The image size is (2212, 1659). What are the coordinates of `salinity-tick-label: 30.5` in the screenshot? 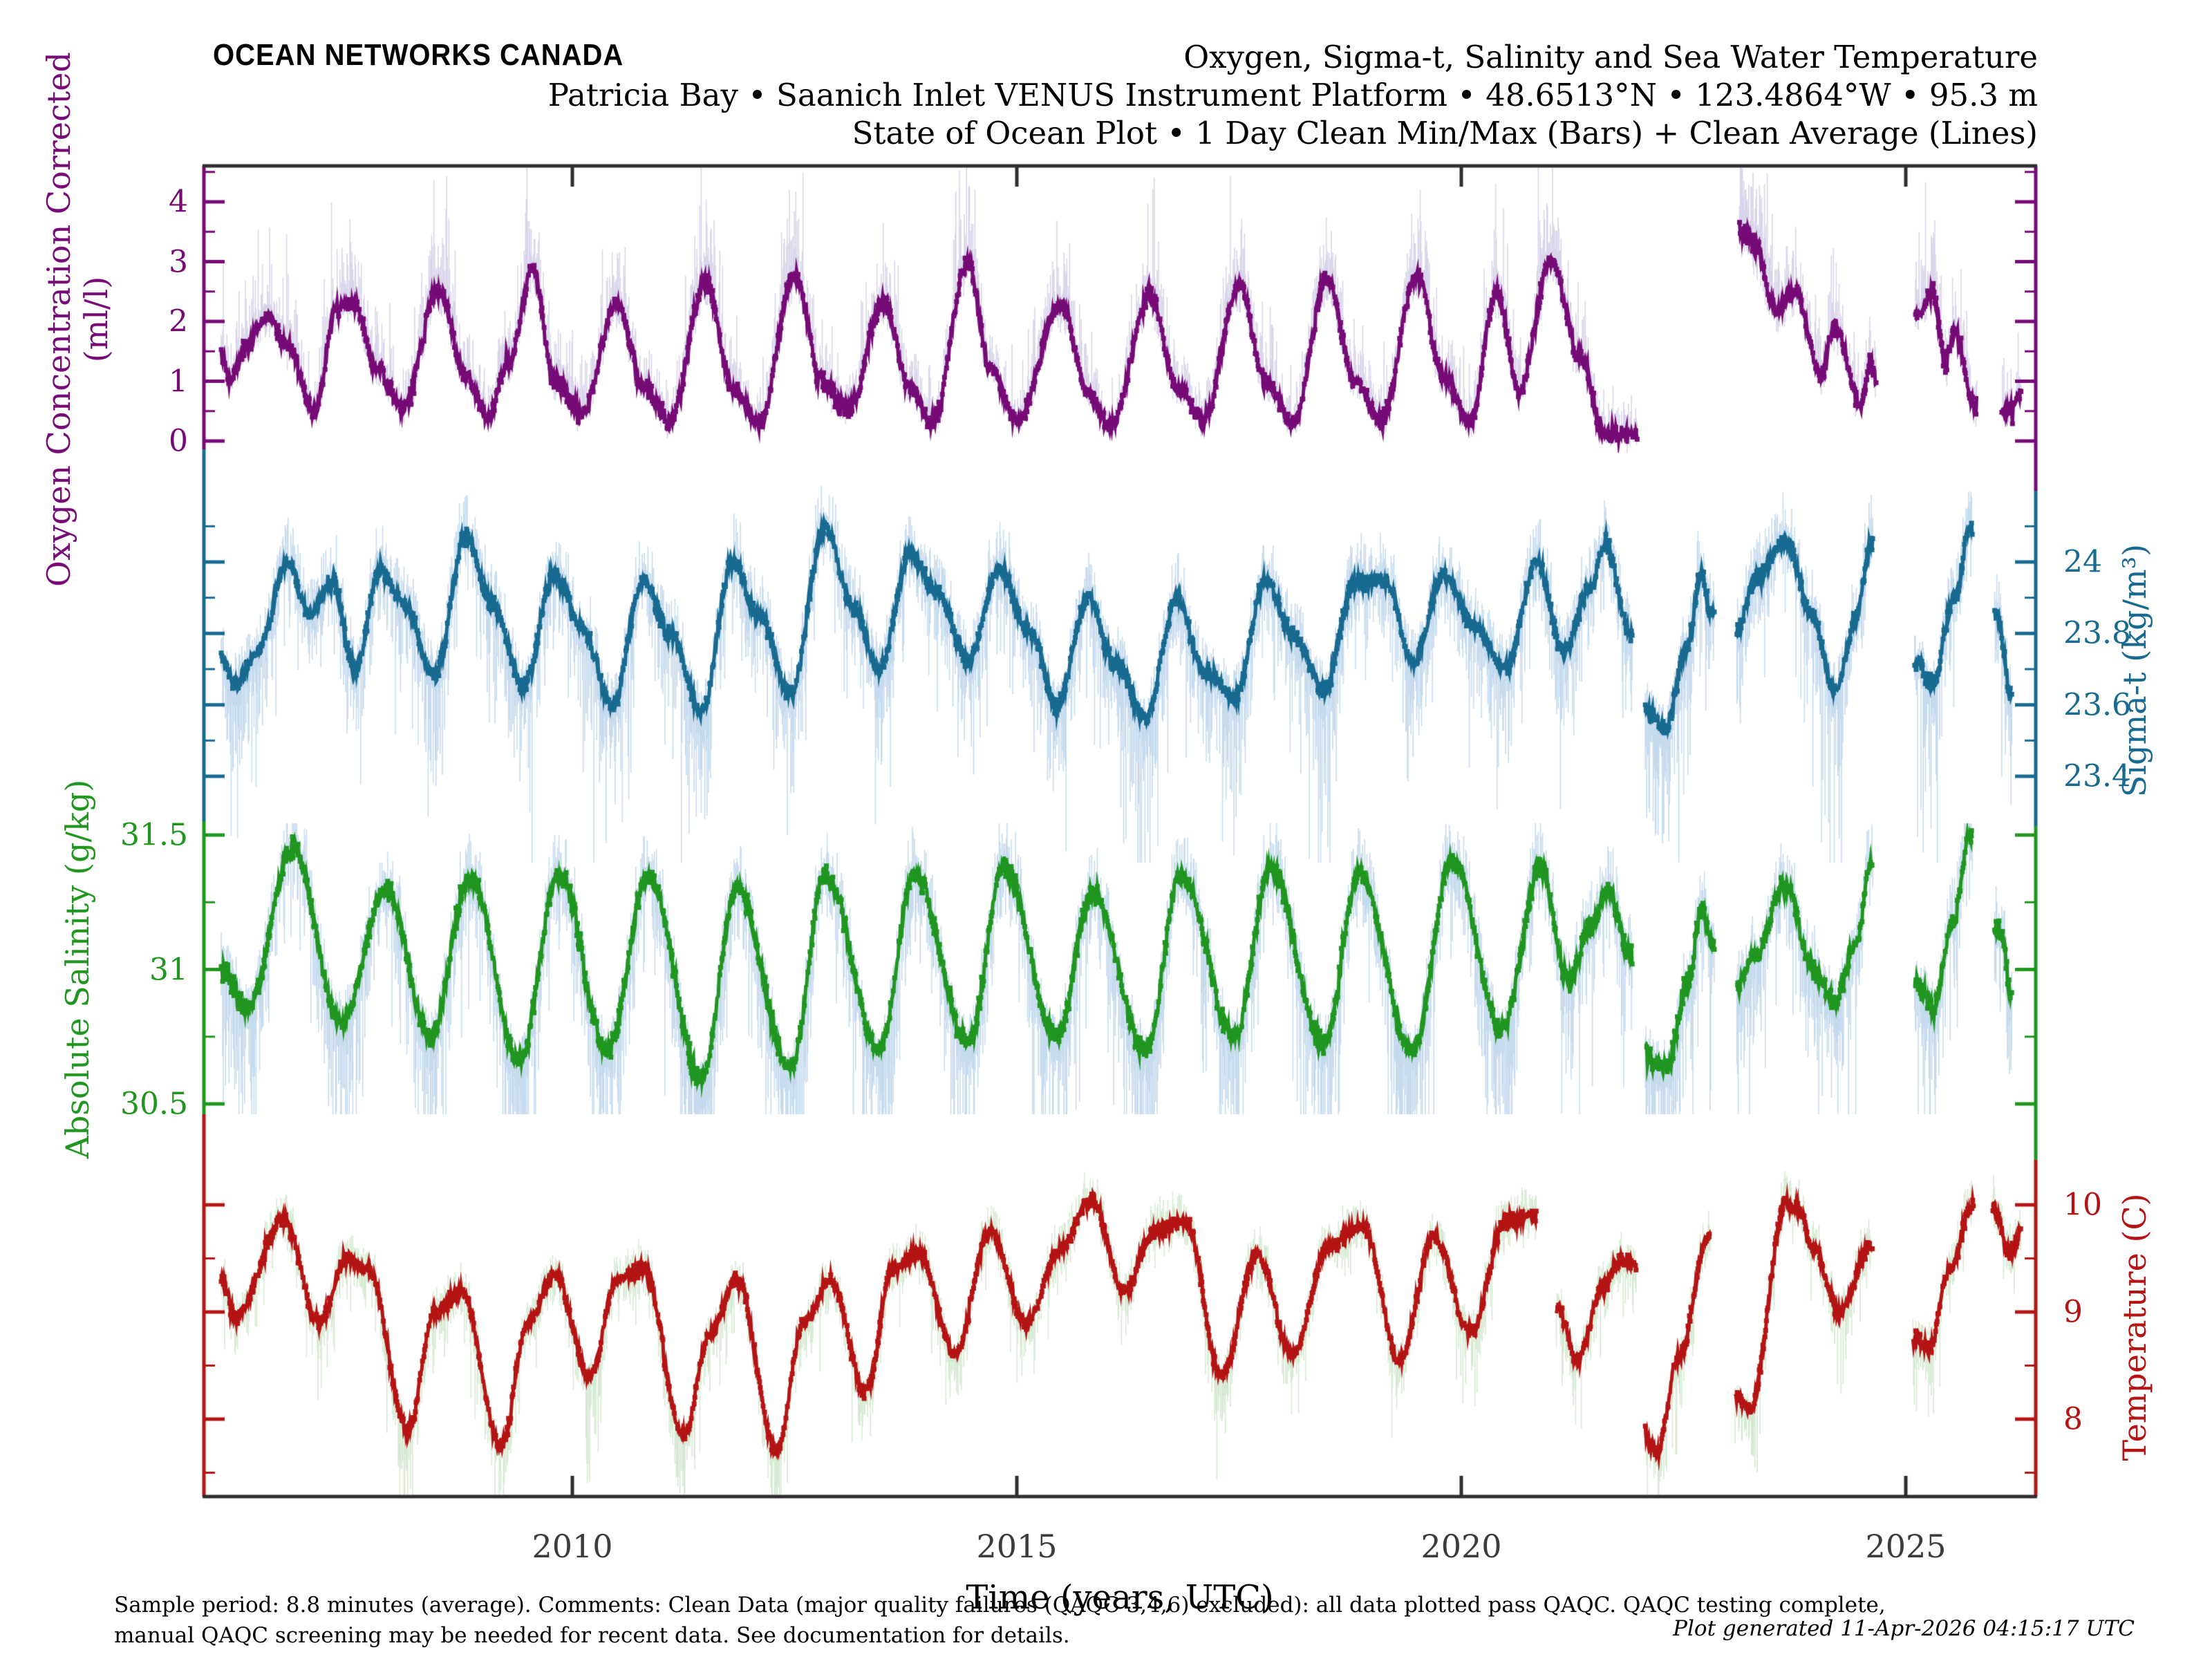 It's located at (154, 1104).